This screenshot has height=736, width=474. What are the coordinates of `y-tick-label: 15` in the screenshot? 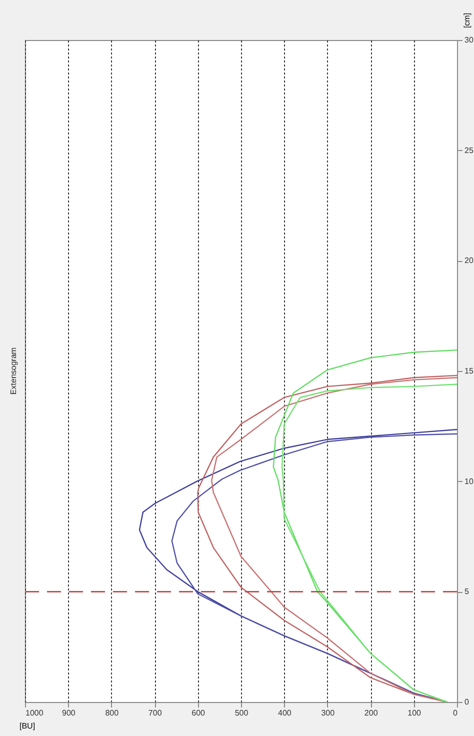 It's located at (469, 371).